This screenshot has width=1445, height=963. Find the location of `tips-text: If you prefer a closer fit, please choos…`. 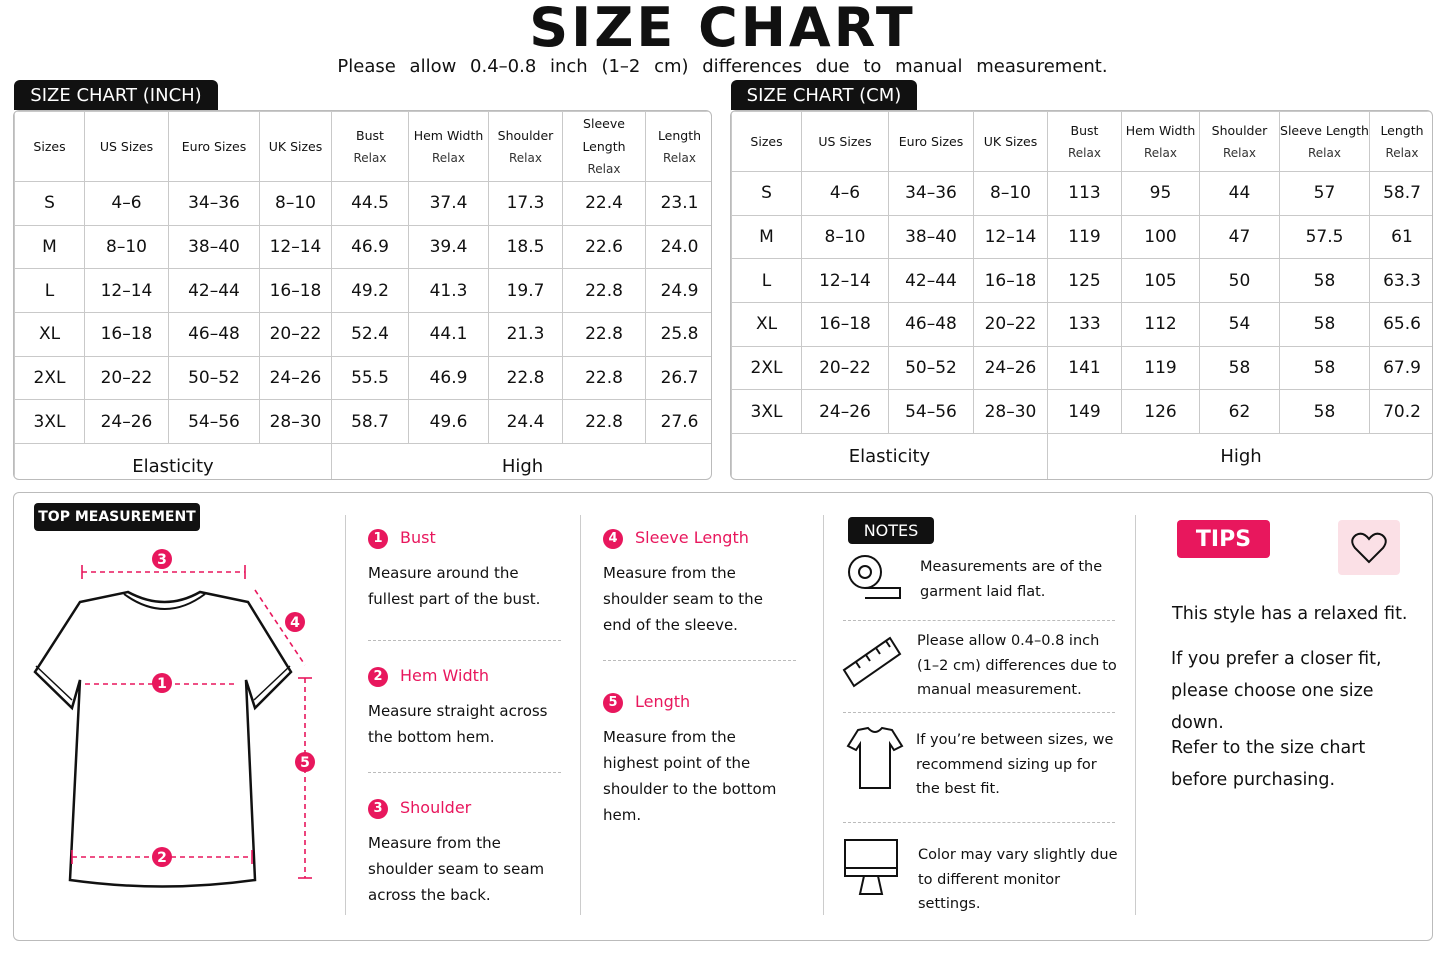

tips-text: If you prefer a closer fit, please choos… is located at coordinates (1276, 691).